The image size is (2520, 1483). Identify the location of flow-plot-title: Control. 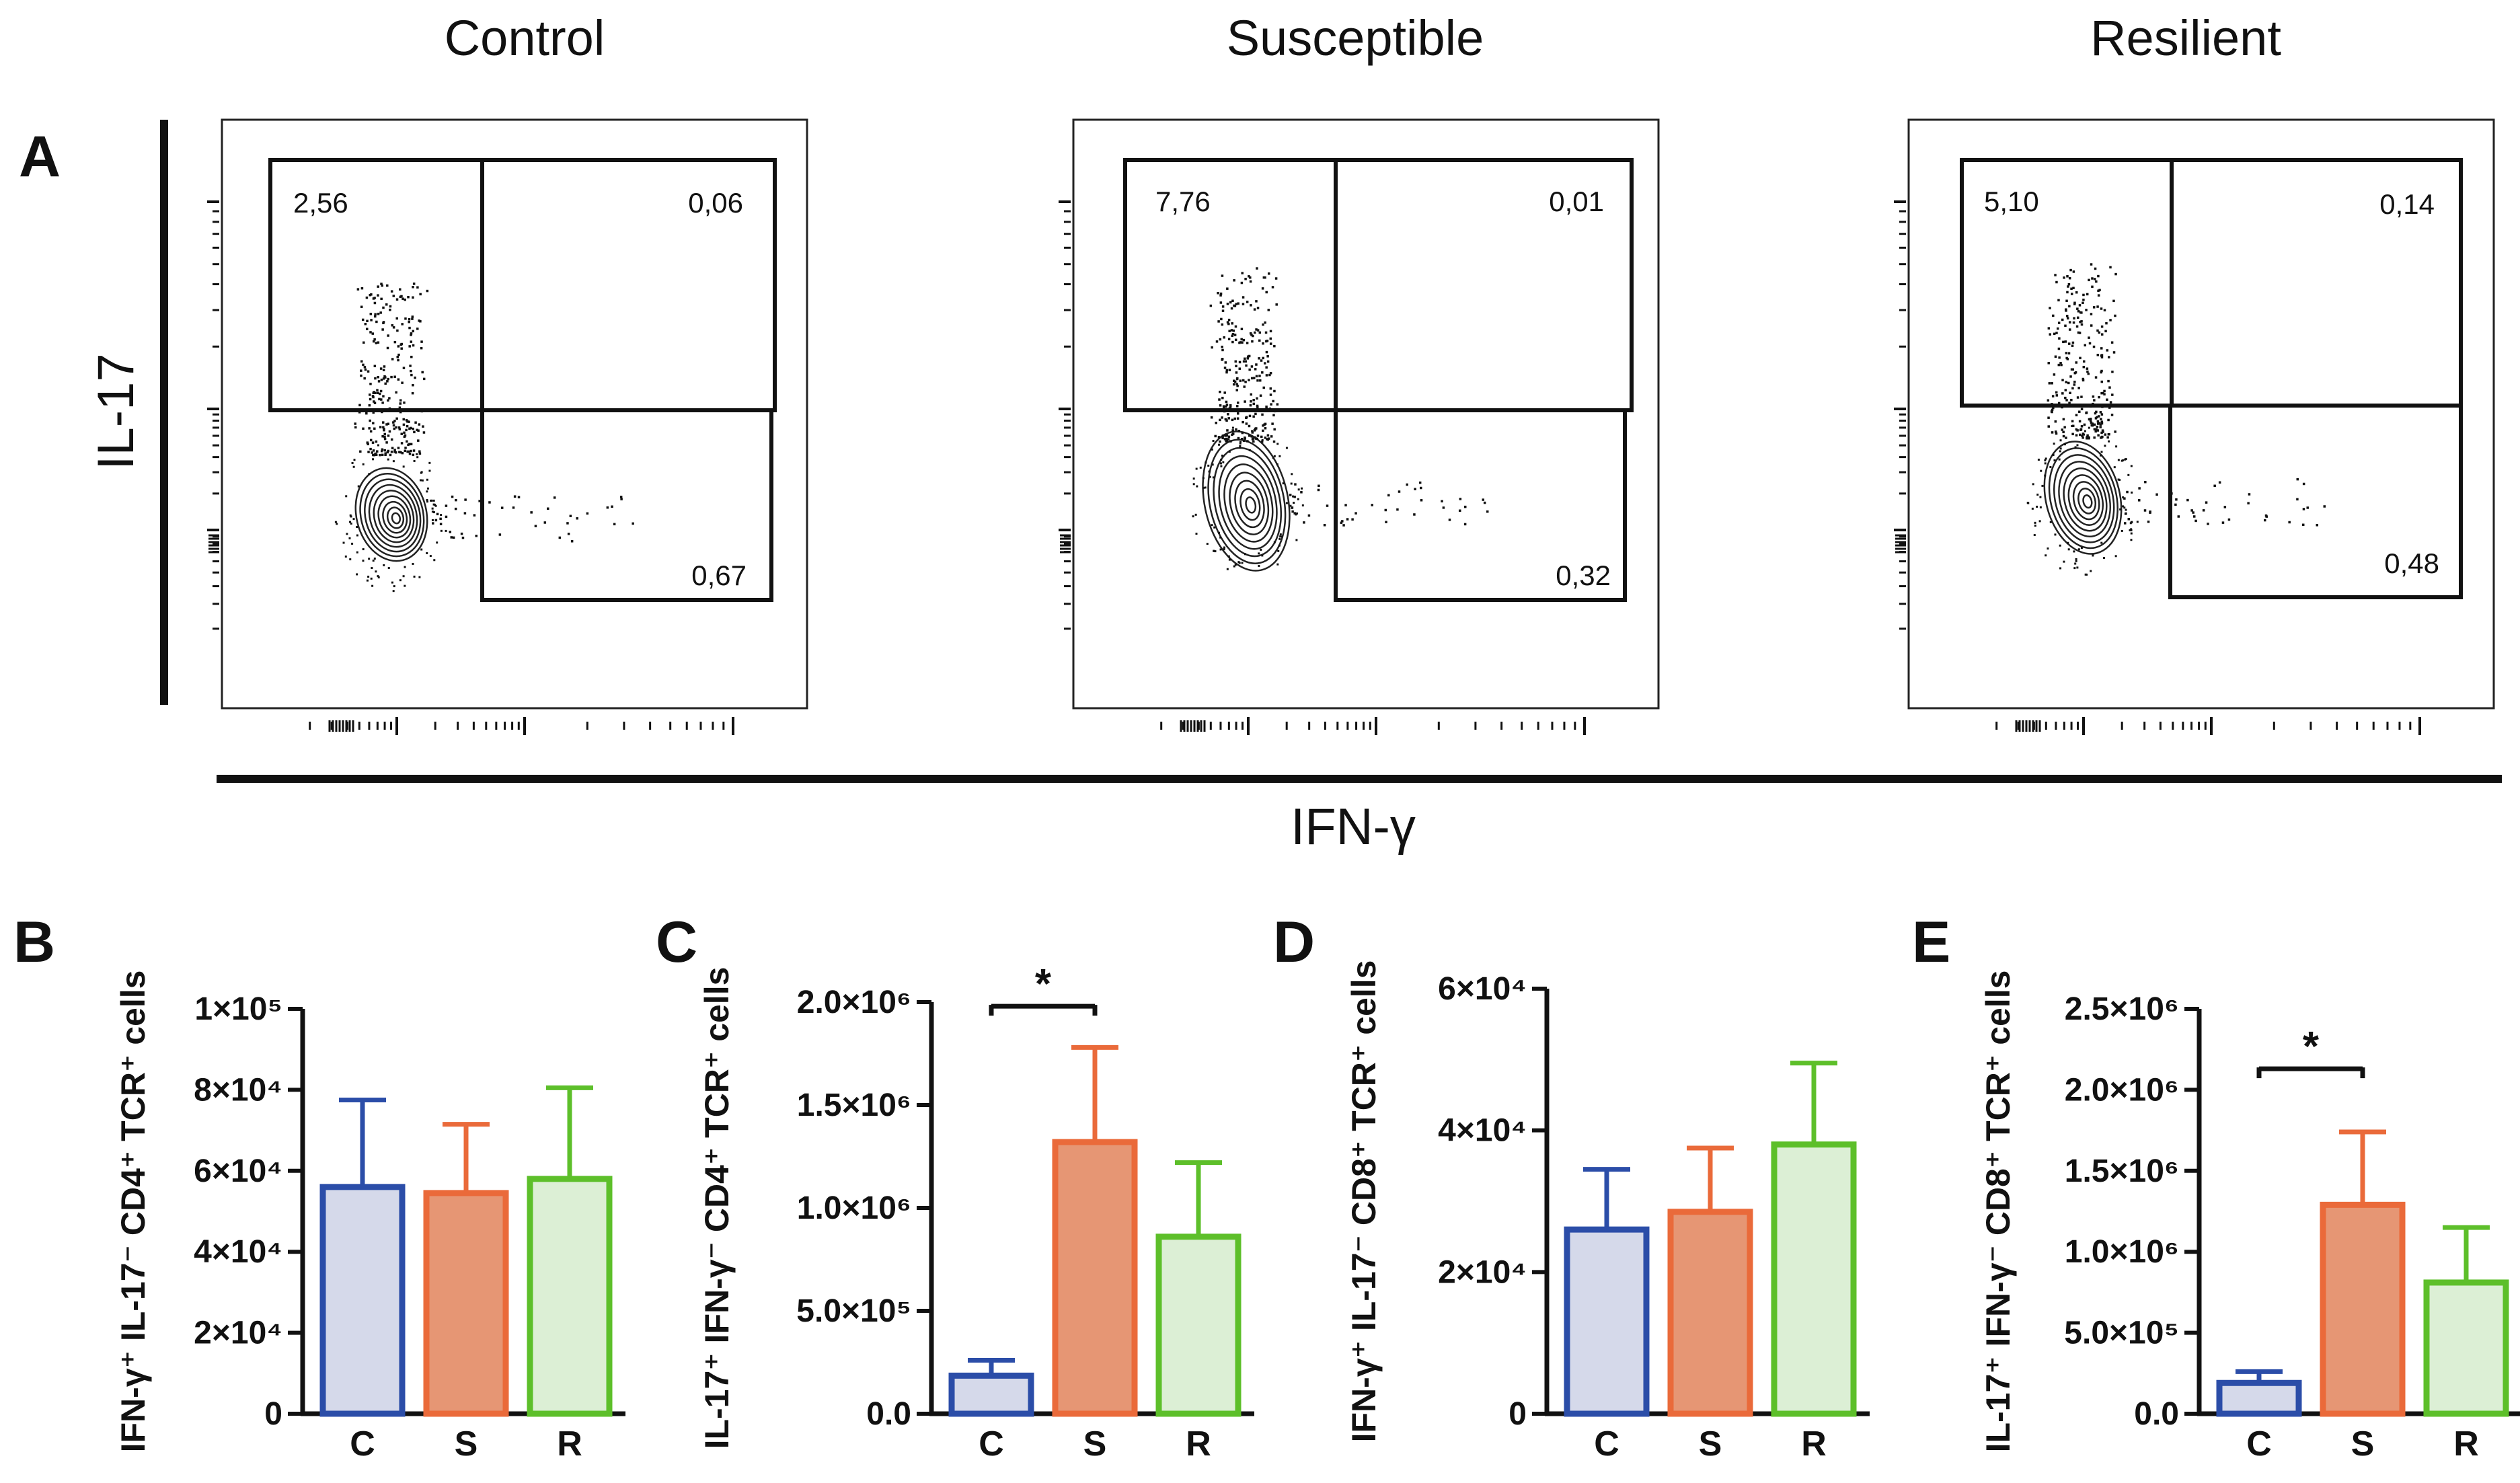
(525, 38).